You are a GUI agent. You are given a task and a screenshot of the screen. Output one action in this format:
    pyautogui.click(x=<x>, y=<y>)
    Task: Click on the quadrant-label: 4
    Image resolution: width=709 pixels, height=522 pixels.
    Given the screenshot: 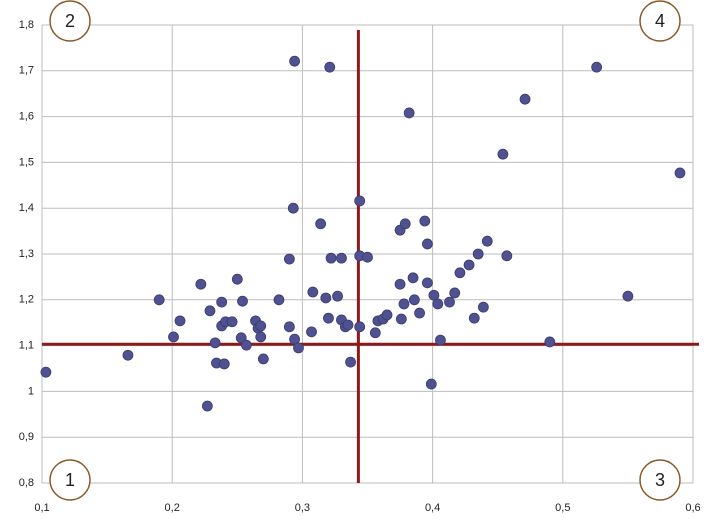 What is the action you would take?
    pyautogui.click(x=660, y=21)
    